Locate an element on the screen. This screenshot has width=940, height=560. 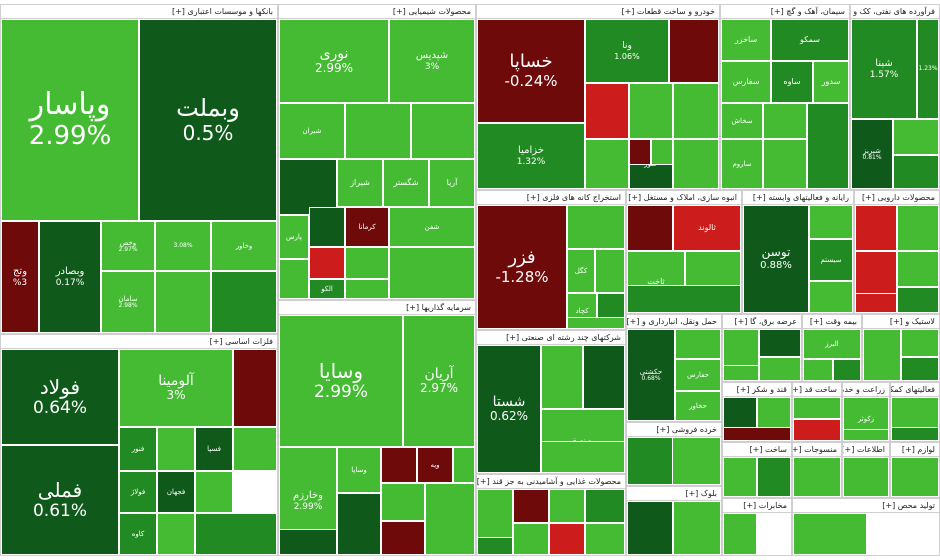
sector-title: بانکها و موسسات اعتباری [+] is located at coordinates (139, 12).